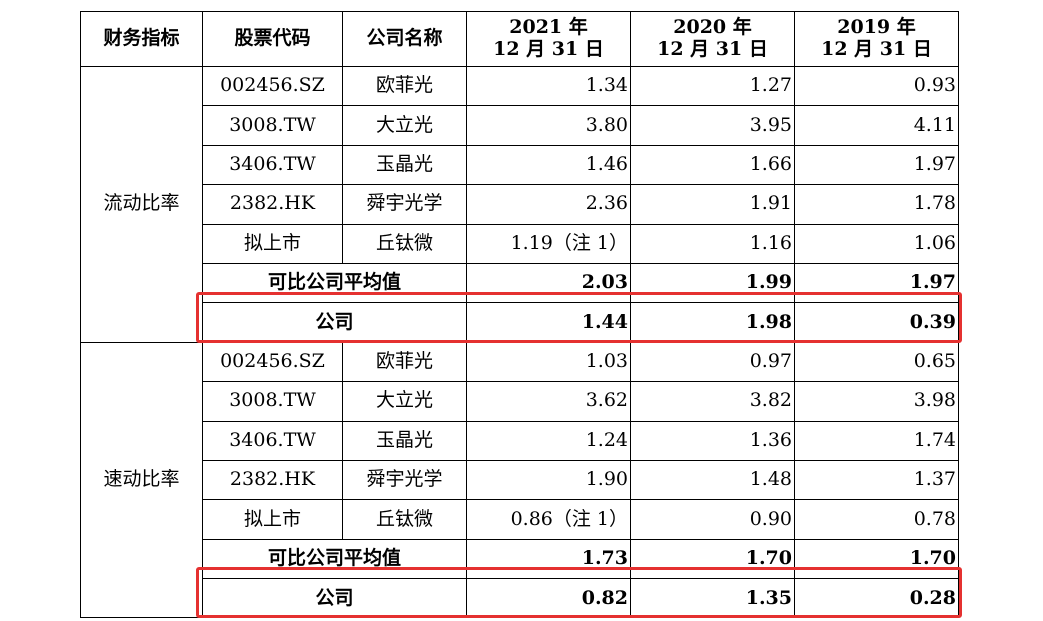 The height and width of the screenshot is (621, 1043). What do you see at coordinates (876, 283) in the screenshot?
I see `average-2019: 1.97` at bounding box center [876, 283].